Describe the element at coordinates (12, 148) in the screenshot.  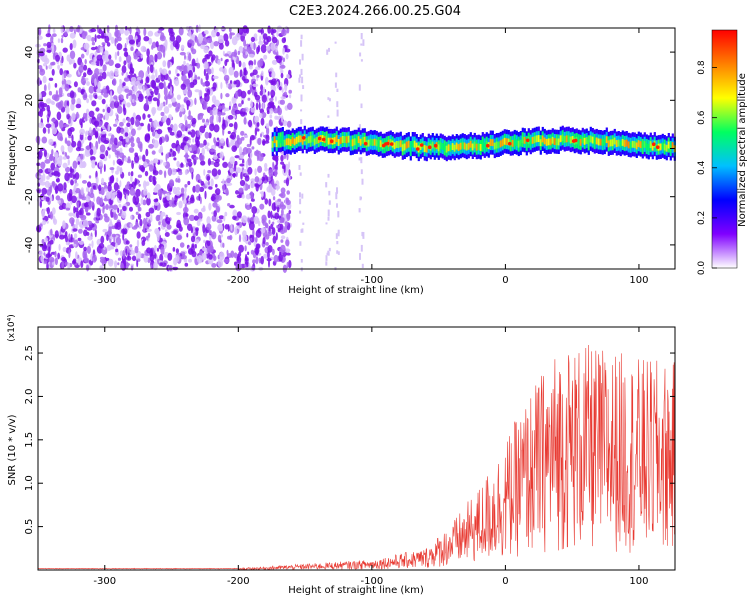
I see `spectrogram-y-label: Frequency (Hz)` at that location.